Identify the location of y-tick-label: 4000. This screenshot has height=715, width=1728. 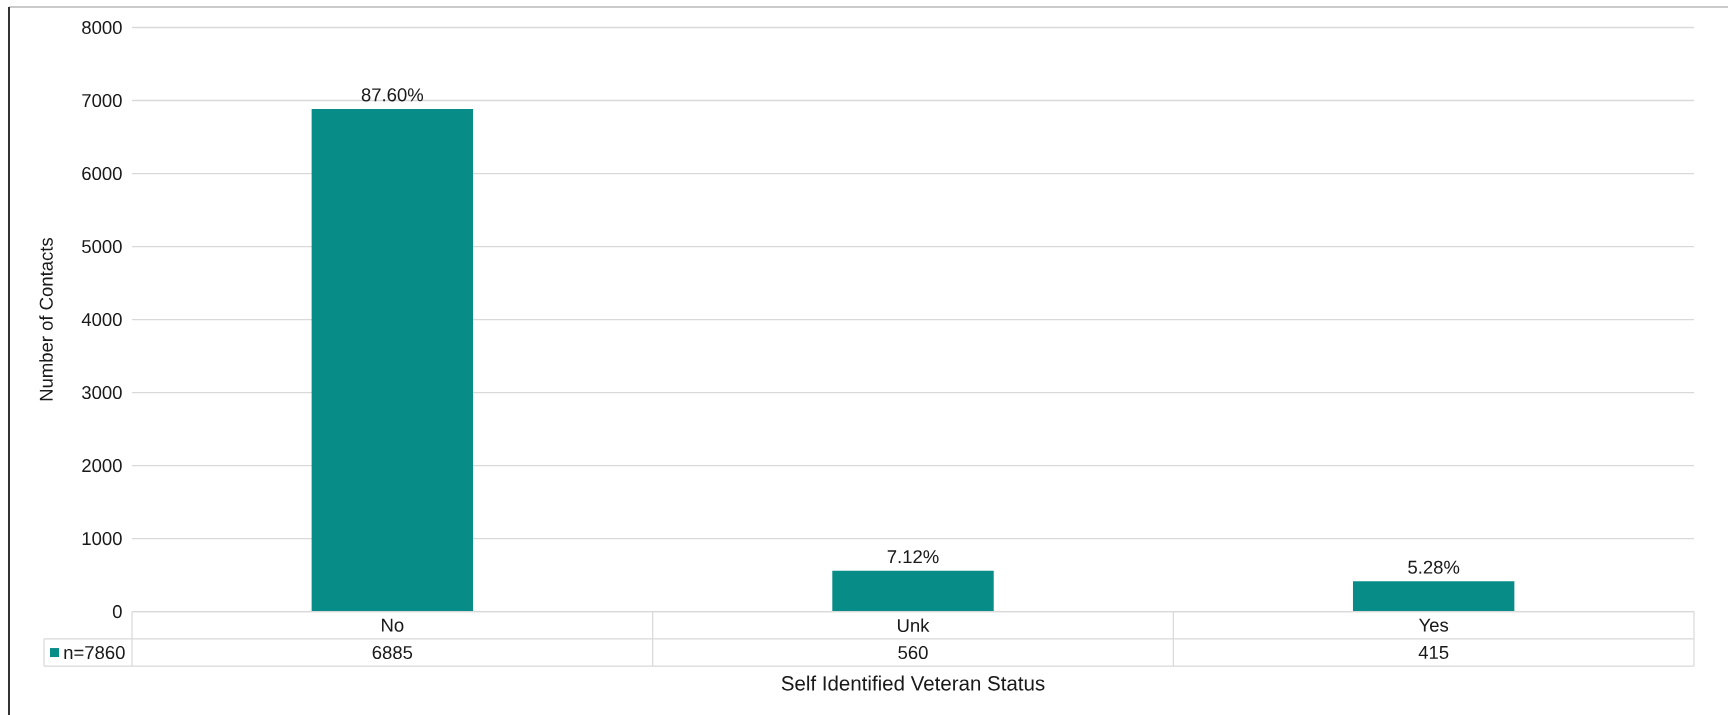
(101, 320).